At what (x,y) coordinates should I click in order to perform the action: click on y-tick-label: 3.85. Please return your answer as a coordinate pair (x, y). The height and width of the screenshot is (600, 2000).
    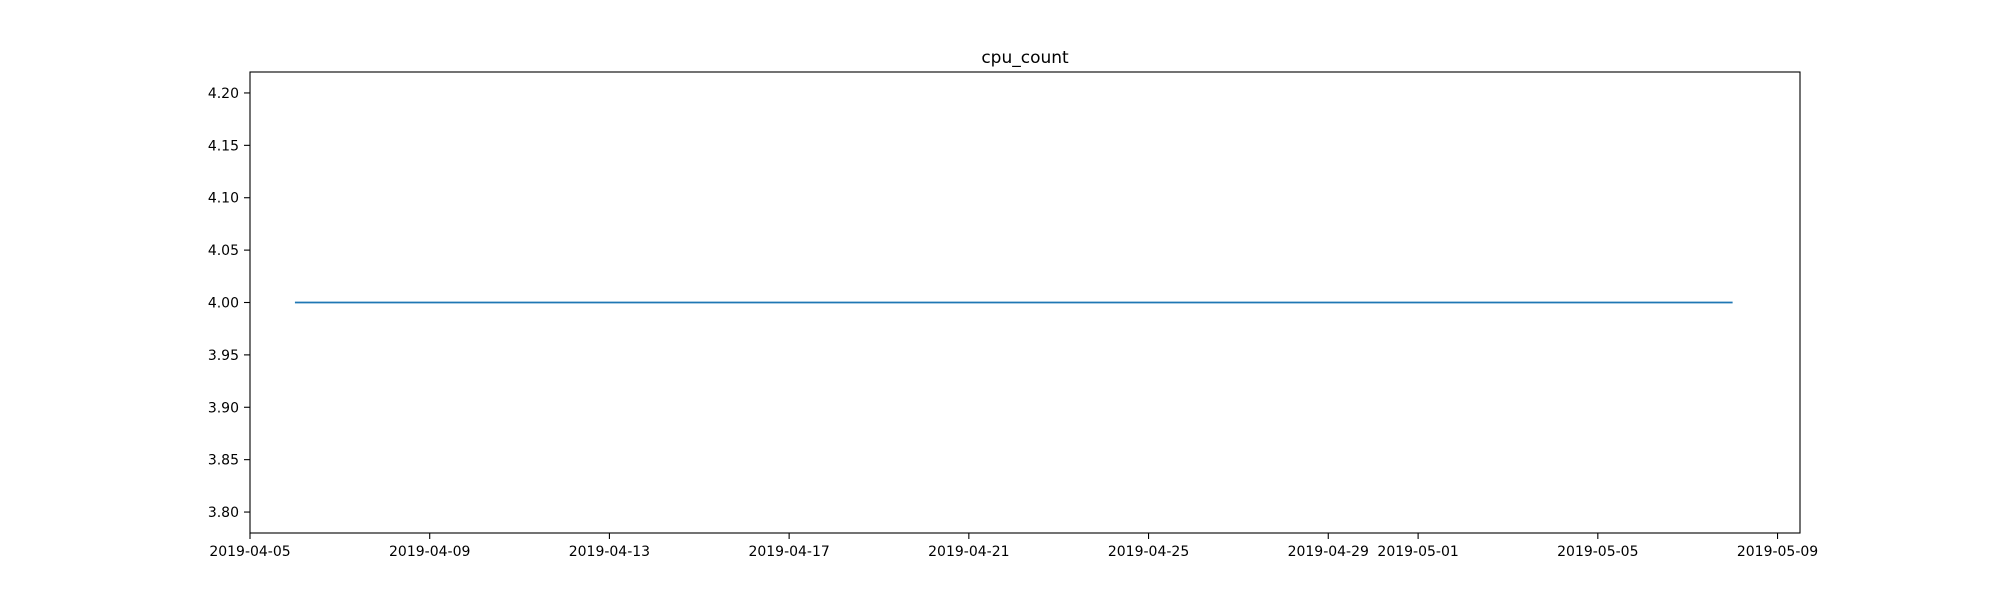
    Looking at the image, I should click on (223, 461).